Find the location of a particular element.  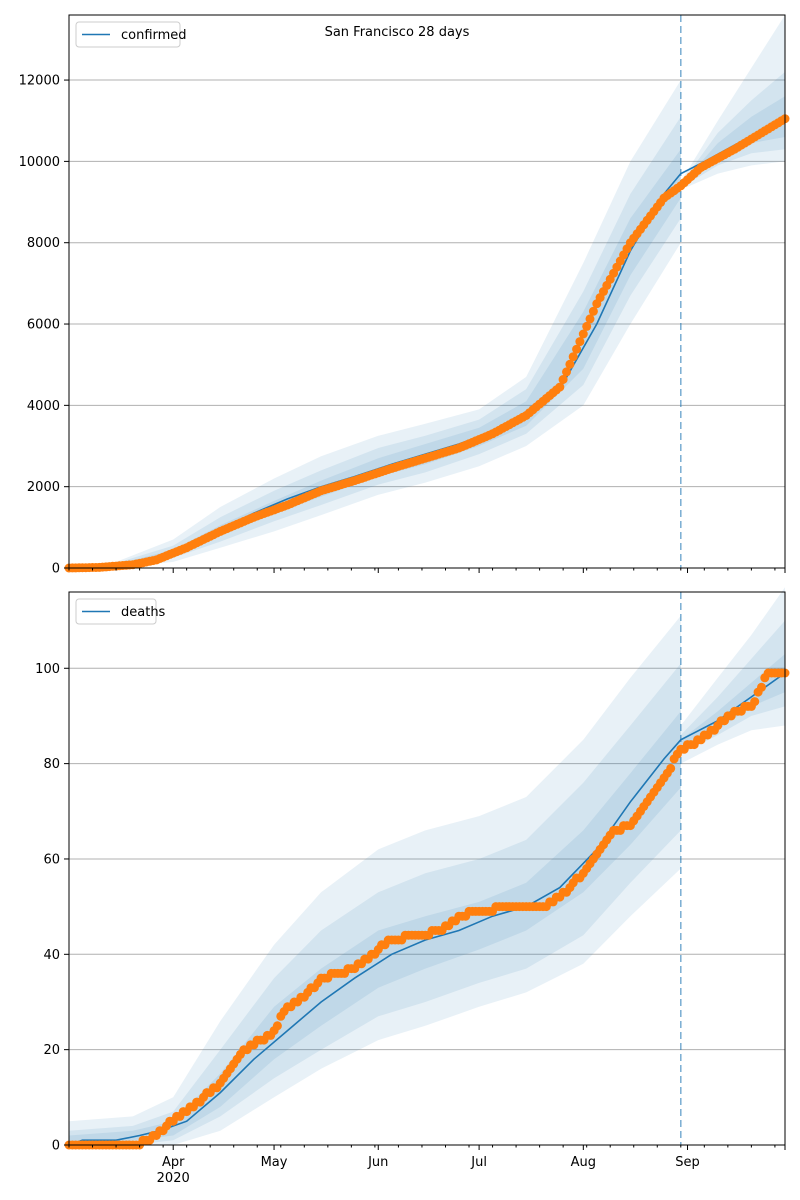

y-tick-label: 6000 is located at coordinates (43, 325).